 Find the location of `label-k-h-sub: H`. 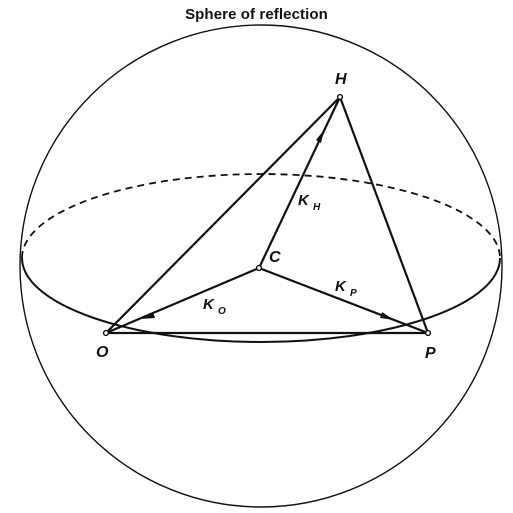

label-k-h-sub: H is located at coordinates (317, 207).